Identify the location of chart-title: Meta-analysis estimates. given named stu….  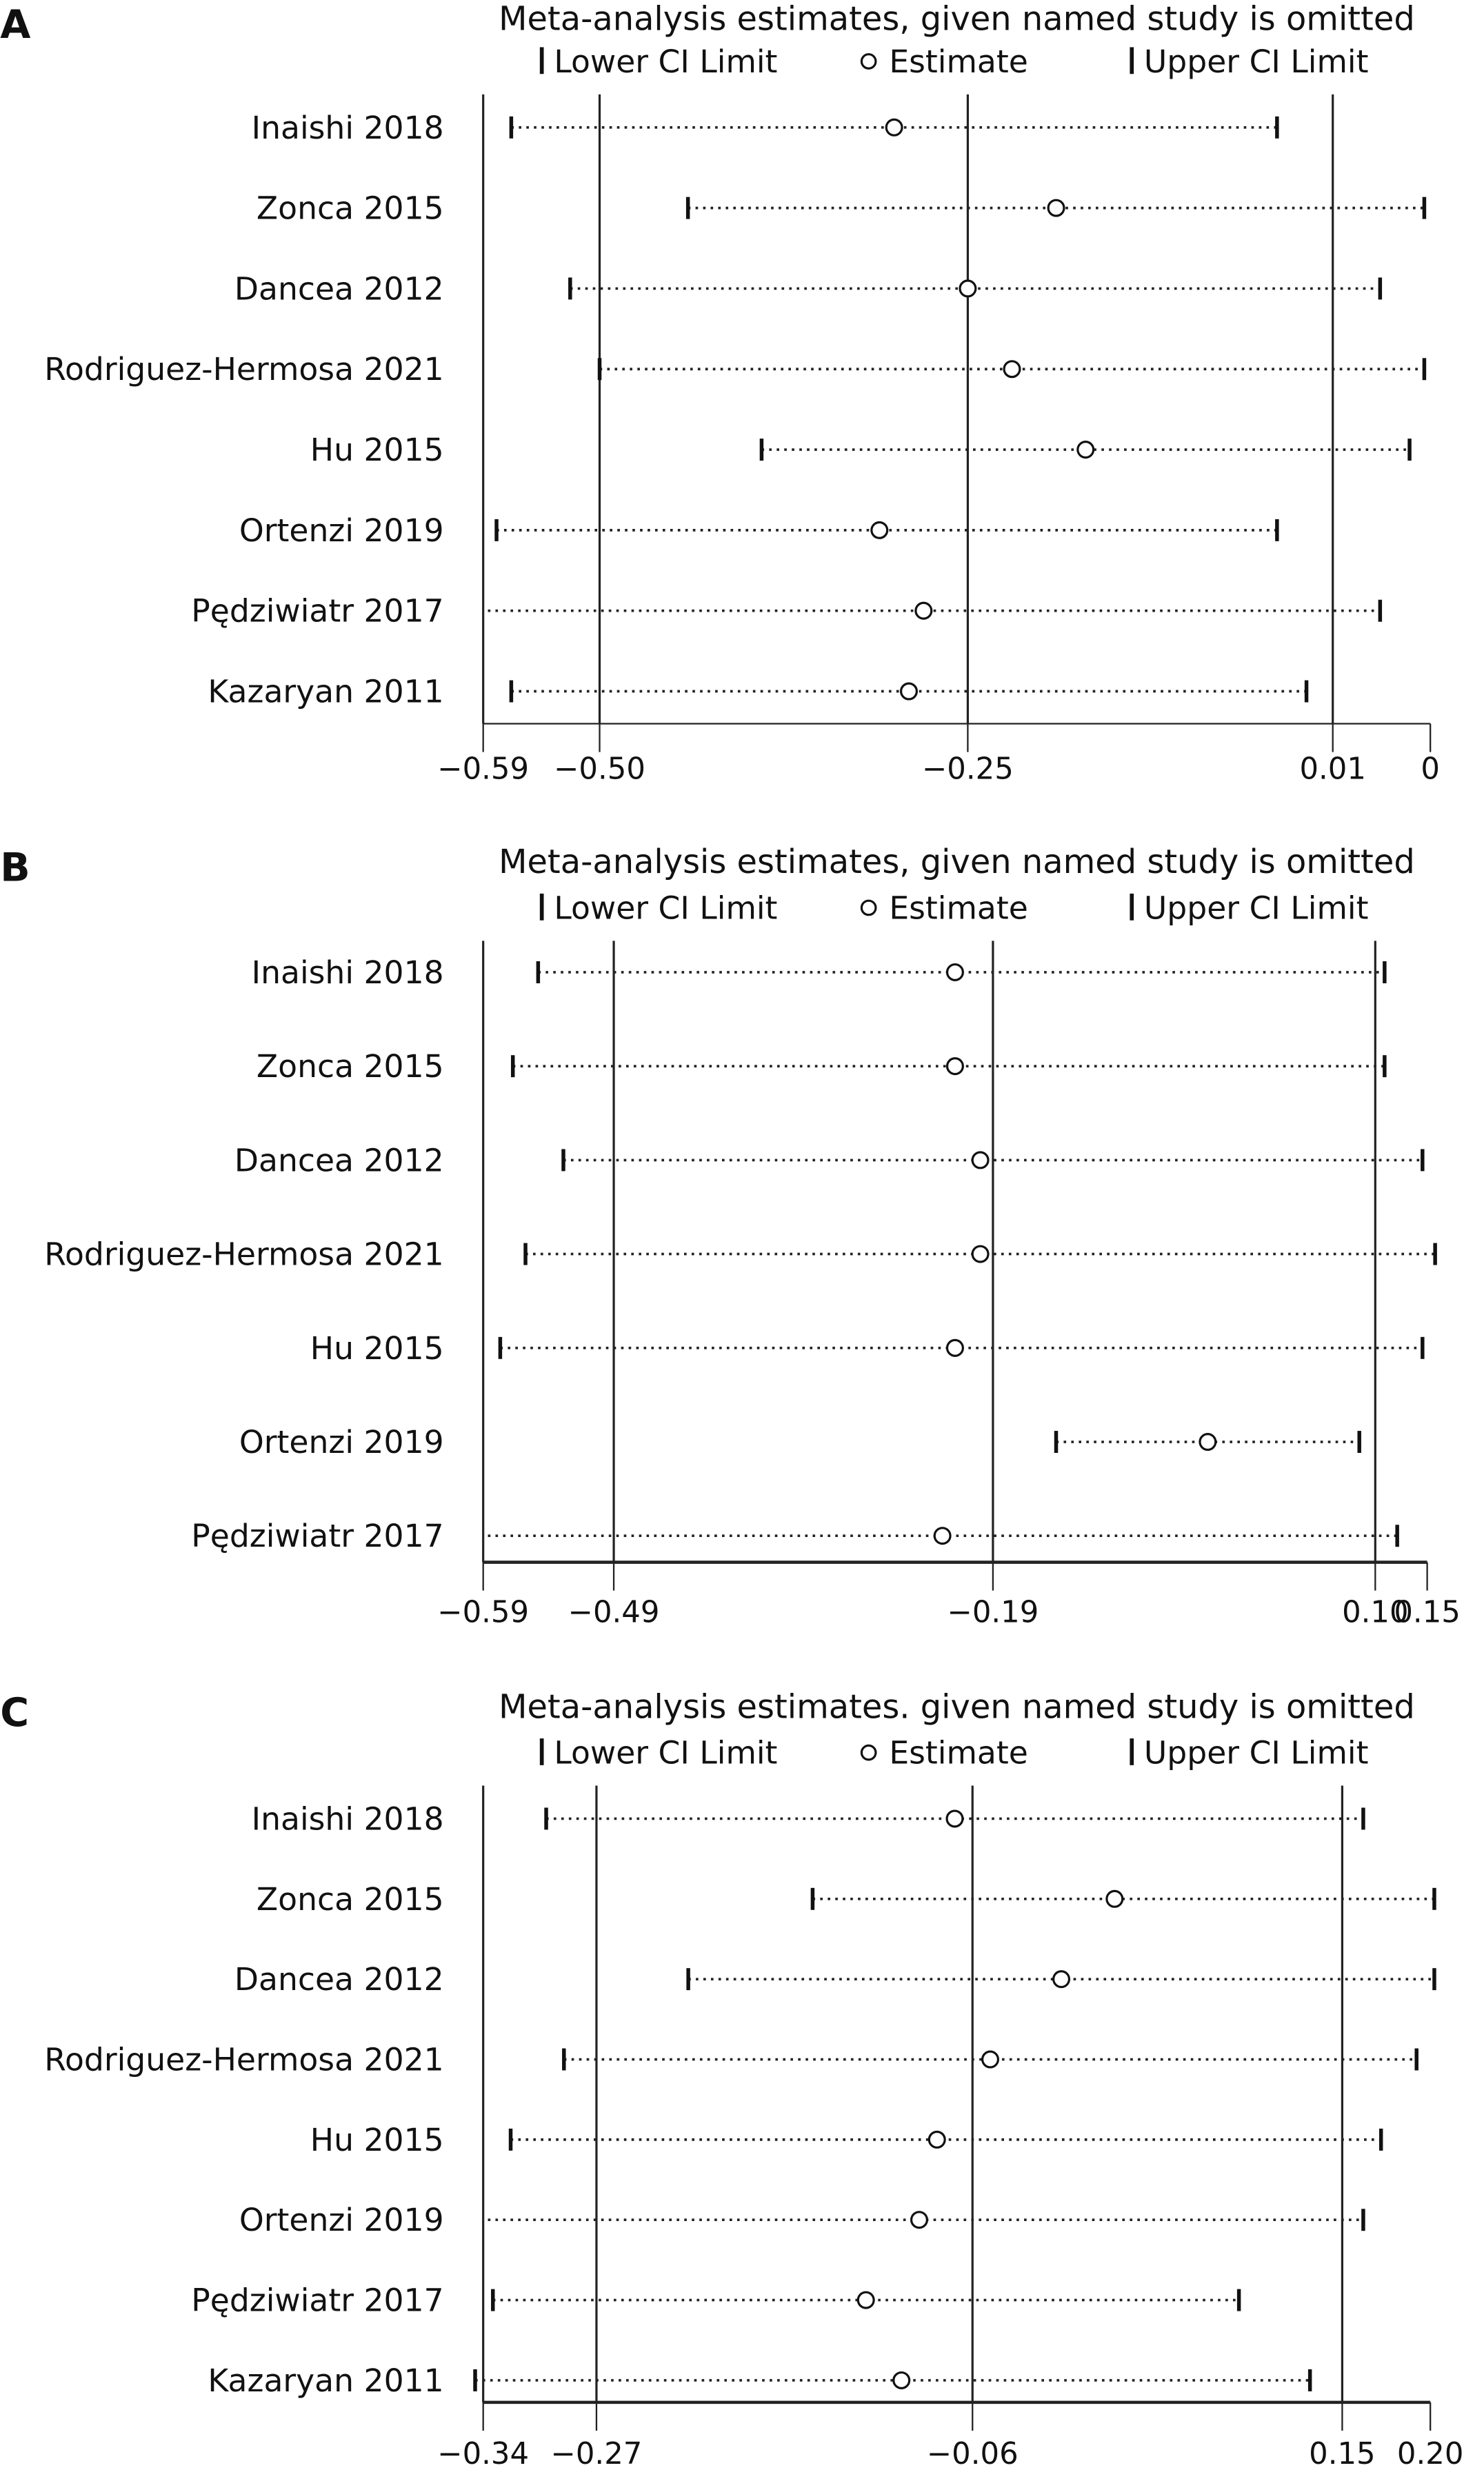
(957, 1707).